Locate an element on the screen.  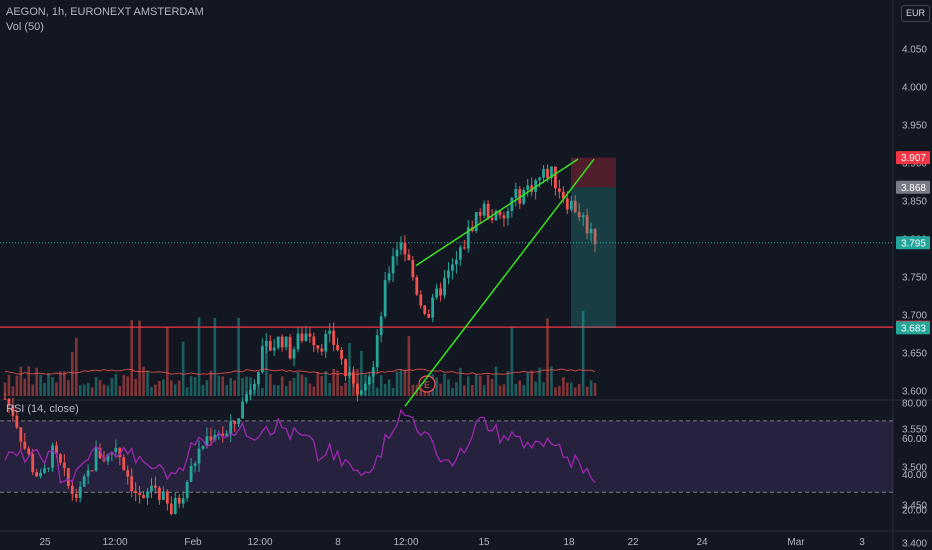
price-tick-label: 3.550 is located at coordinates (914, 429).